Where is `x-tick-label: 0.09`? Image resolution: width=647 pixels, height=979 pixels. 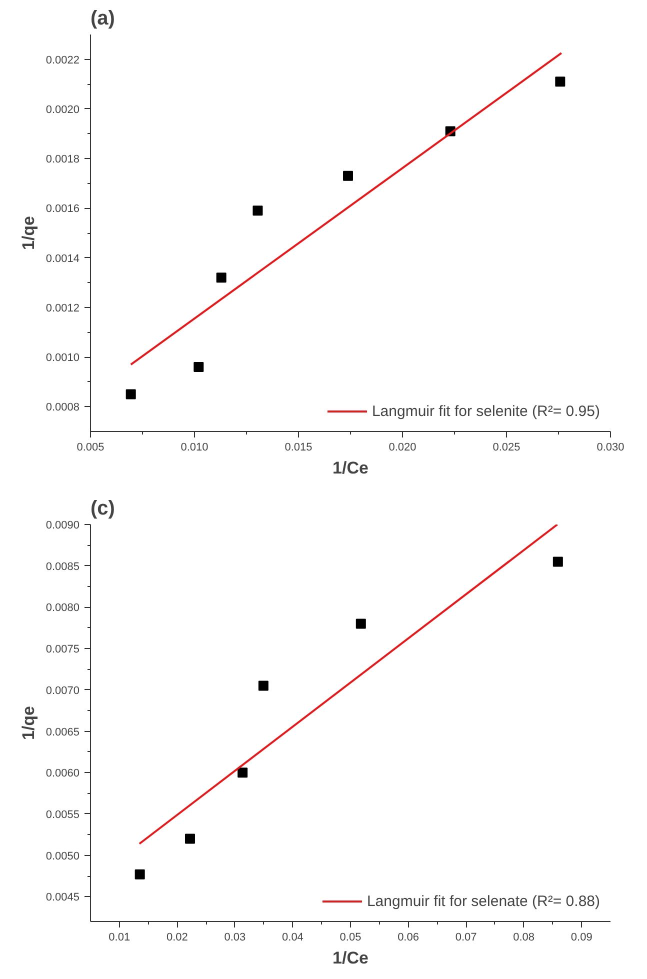 x-tick-label: 0.09 is located at coordinates (581, 938).